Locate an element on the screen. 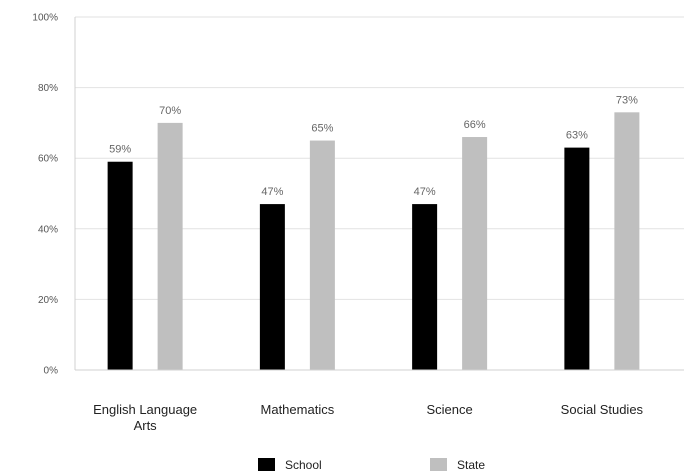 The height and width of the screenshot is (475, 684). x-tick-label-line: Social Studies is located at coordinates (602, 409).